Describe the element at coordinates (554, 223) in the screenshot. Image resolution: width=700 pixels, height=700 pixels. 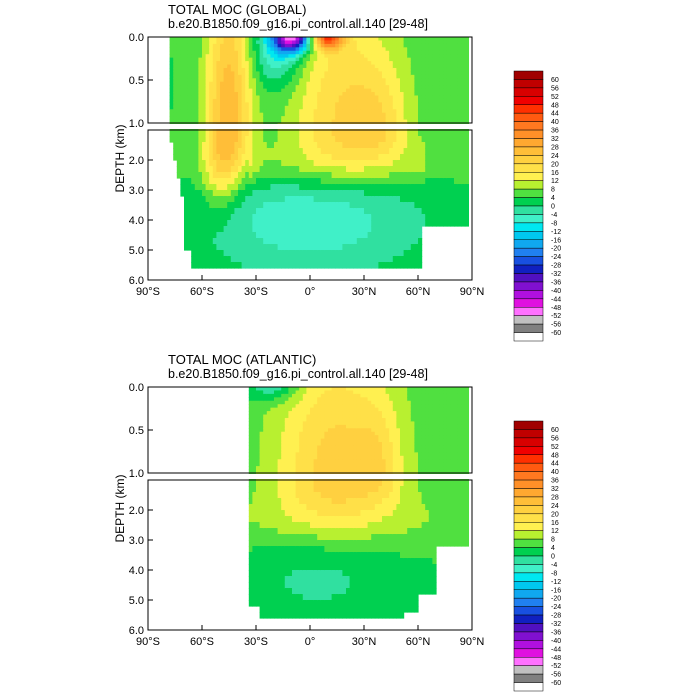
I see `colorbar-label: -8` at that location.